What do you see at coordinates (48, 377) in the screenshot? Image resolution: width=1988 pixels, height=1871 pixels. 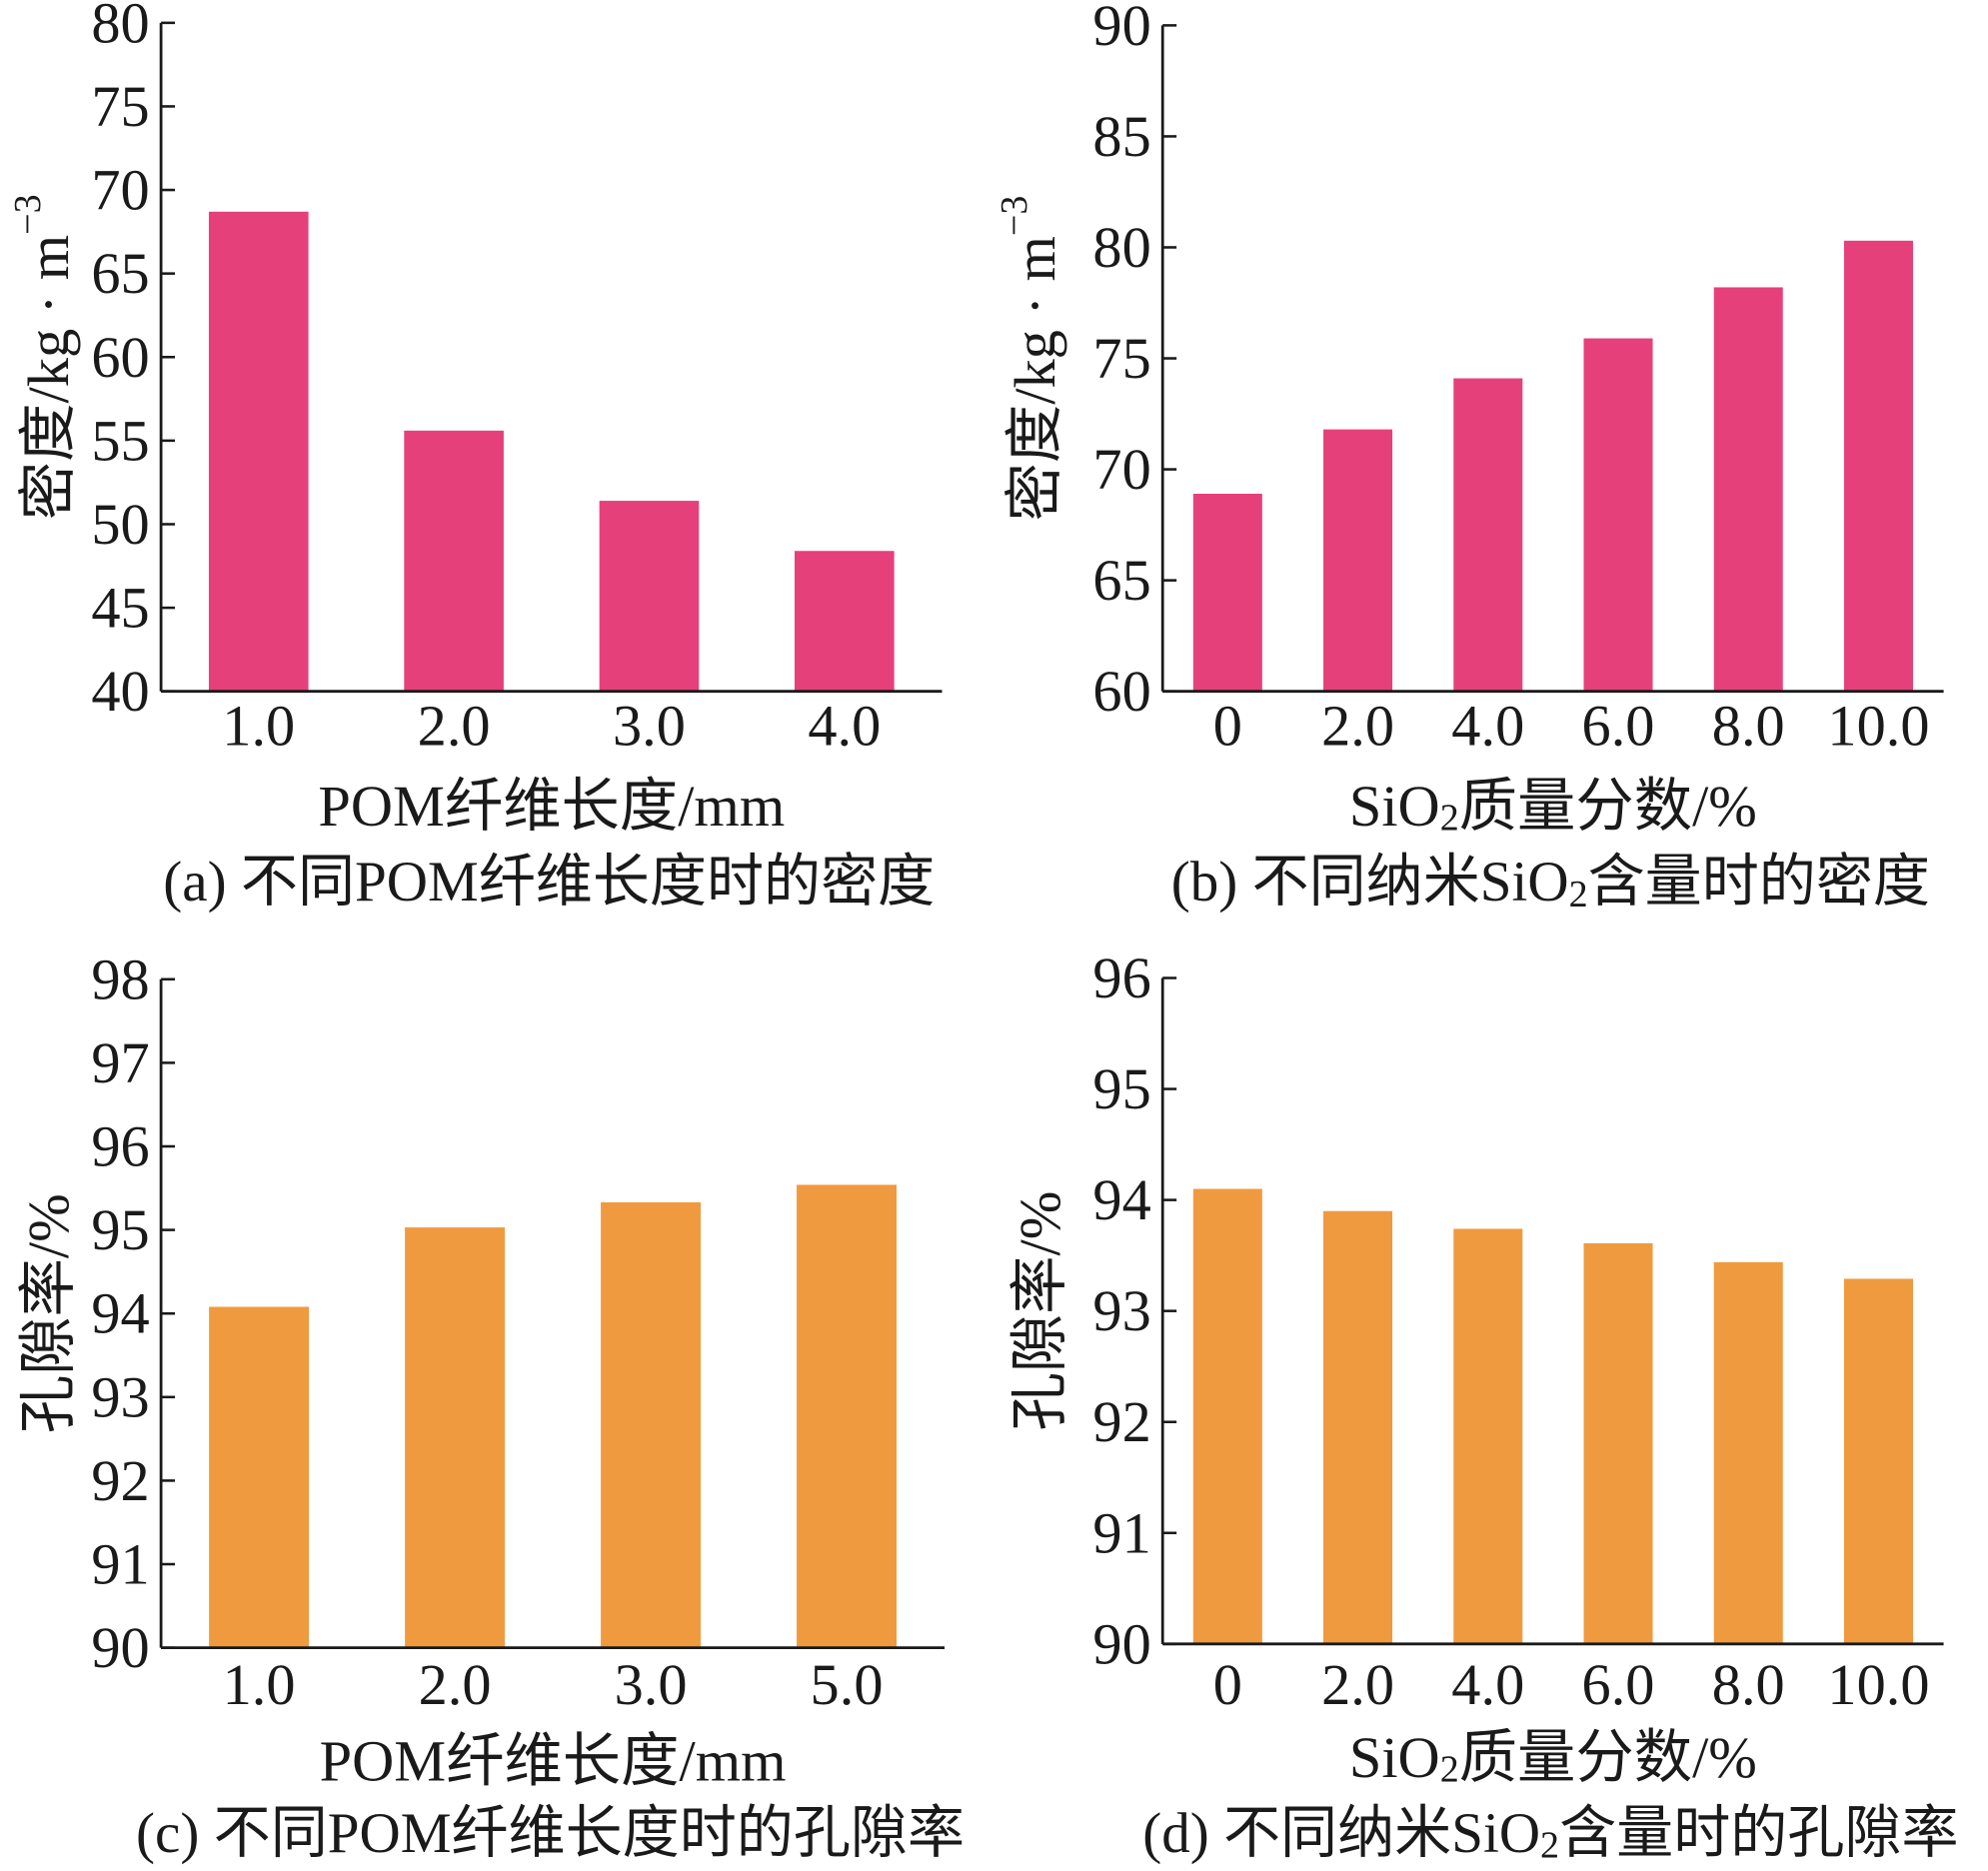 I see `label-text: 密度/kg · m` at bounding box center [48, 377].